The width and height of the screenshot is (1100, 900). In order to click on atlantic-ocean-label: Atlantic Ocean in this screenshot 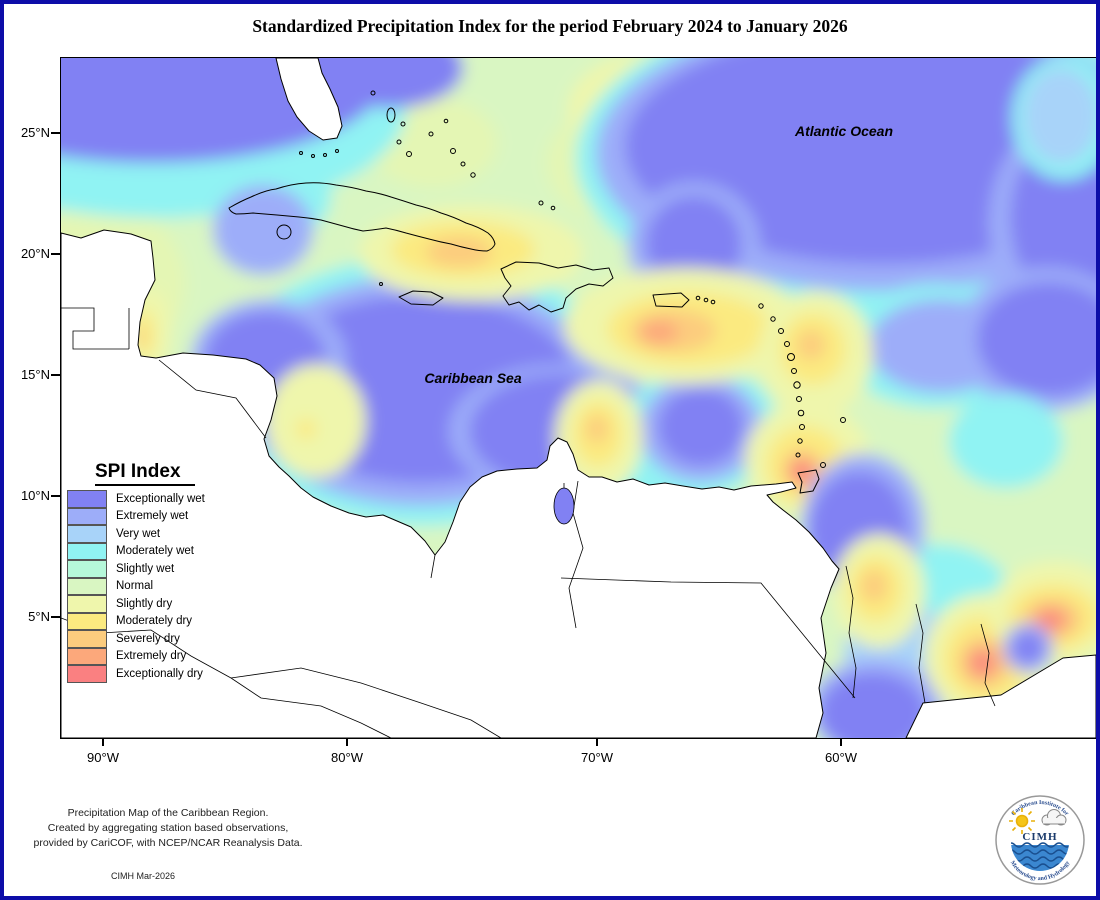, I will do `click(843, 131)`.